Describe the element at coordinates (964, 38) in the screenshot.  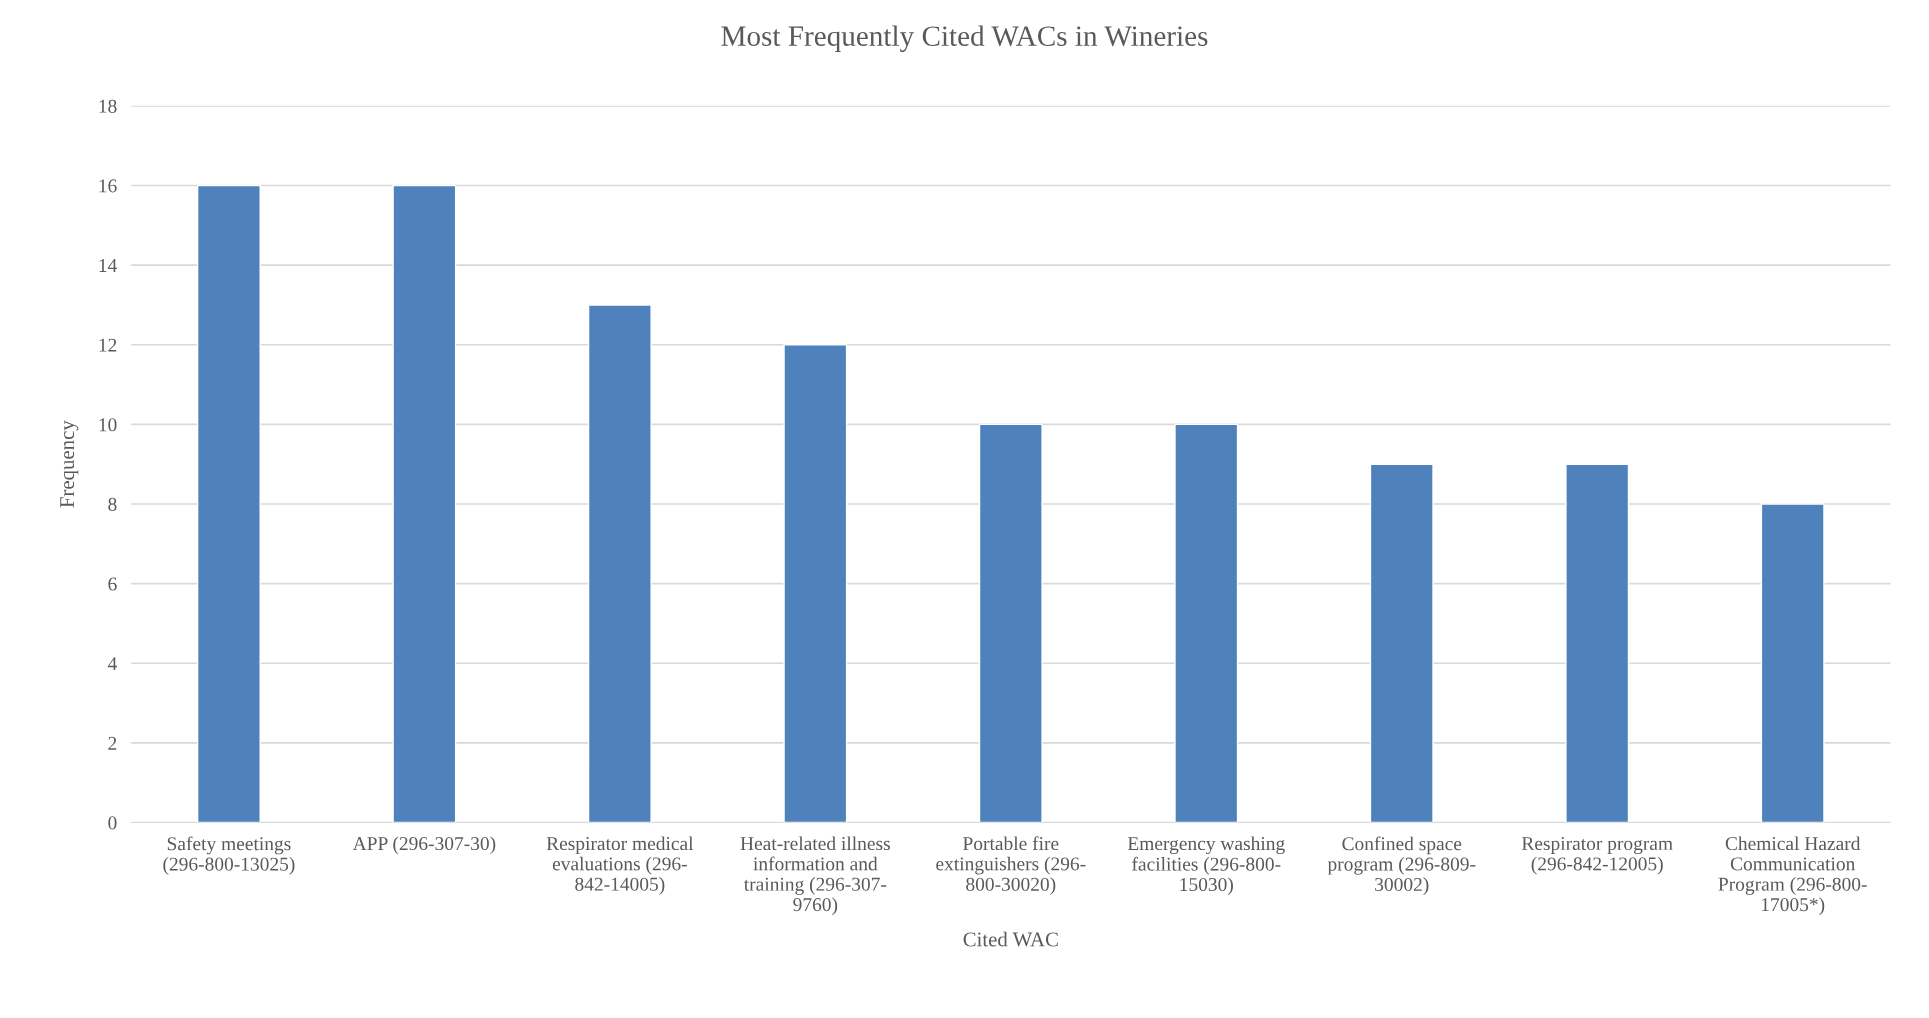
I see `chart-title: Most Frequently Cited WACs in Wineries` at that location.